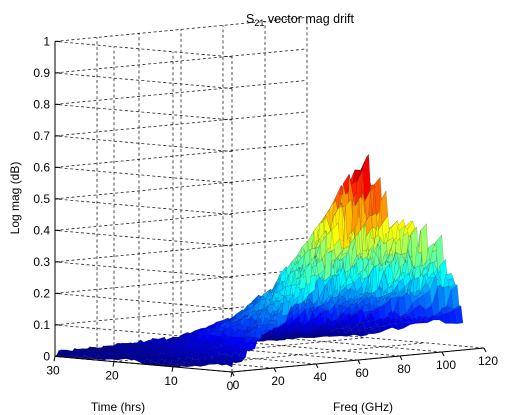 This screenshot has height=415, width=505. Describe the element at coordinates (300, 20) in the screenshot. I see `chart-title: S21 vector mag drift` at that location.